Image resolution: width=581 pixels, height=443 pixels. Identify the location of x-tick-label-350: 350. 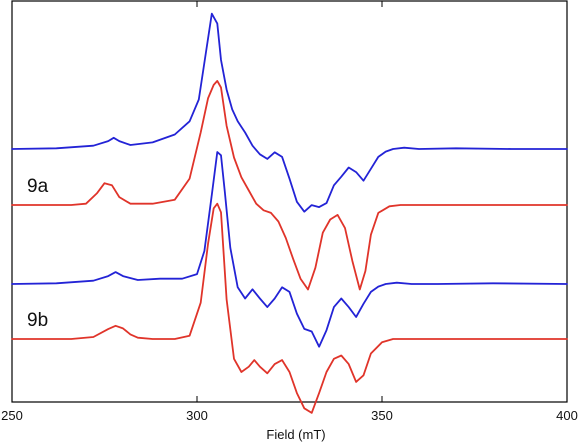
(382, 415).